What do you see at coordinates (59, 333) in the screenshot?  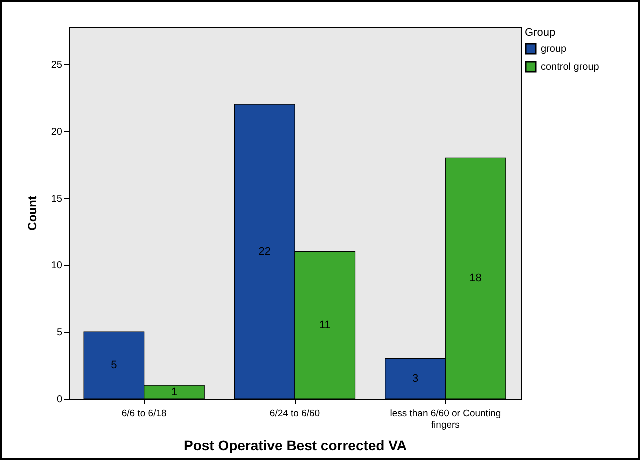 I see `y-tick-label: 5` at bounding box center [59, 333].